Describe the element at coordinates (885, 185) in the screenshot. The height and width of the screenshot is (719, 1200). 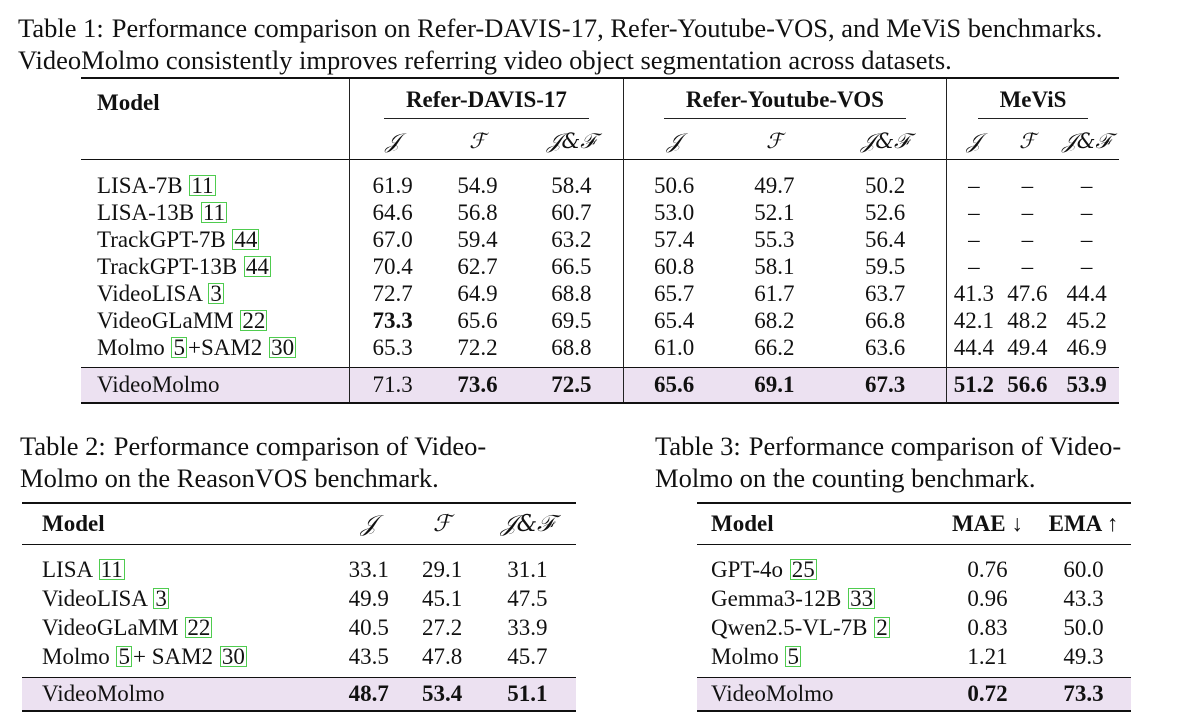
I see `table-cell: 50.2` at that location.